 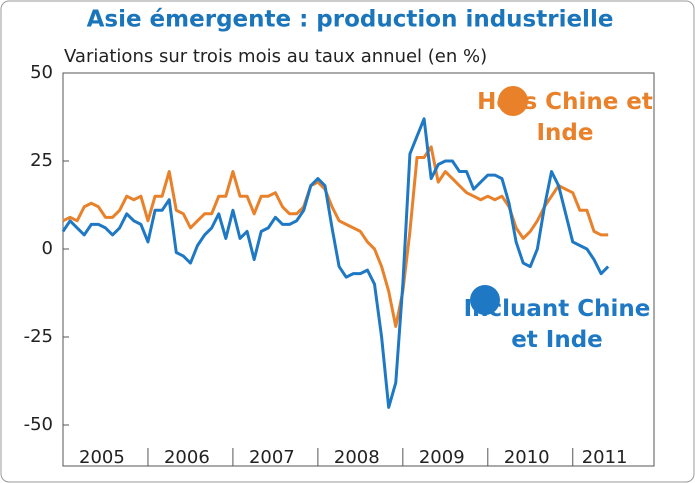 What do you see at coordinates (38, 336) in the screenshot?
I see `y-tick-label: -25` at bounding box center [38, 336].